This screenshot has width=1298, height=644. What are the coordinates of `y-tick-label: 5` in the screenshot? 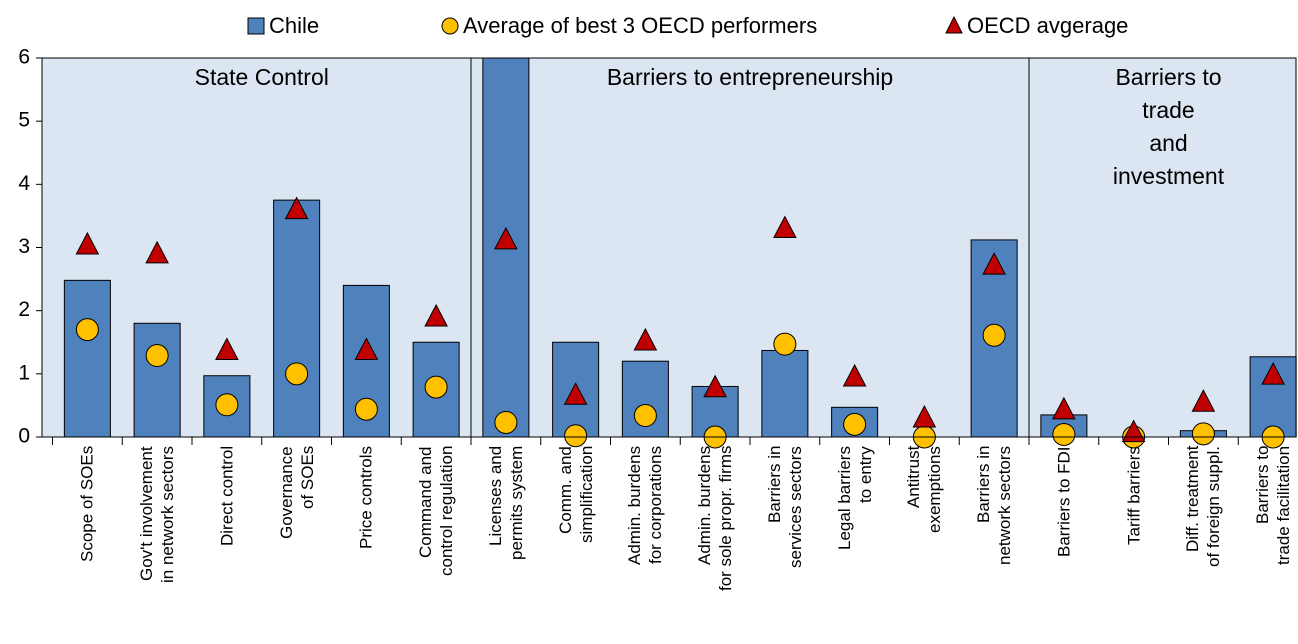 It's located at (24, 120).